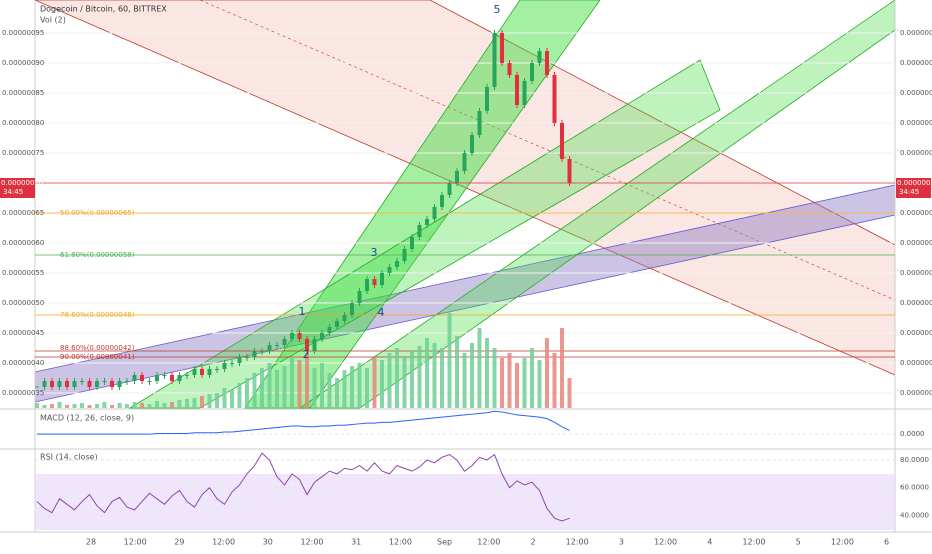  I want to click on rsi-label: RSI (14, close), so click(69, 457).